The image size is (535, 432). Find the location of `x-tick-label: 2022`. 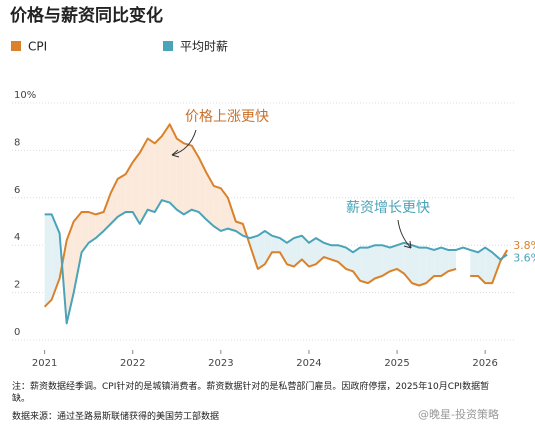

x-tick-label: 2022 is located at coordinates (132, 363).